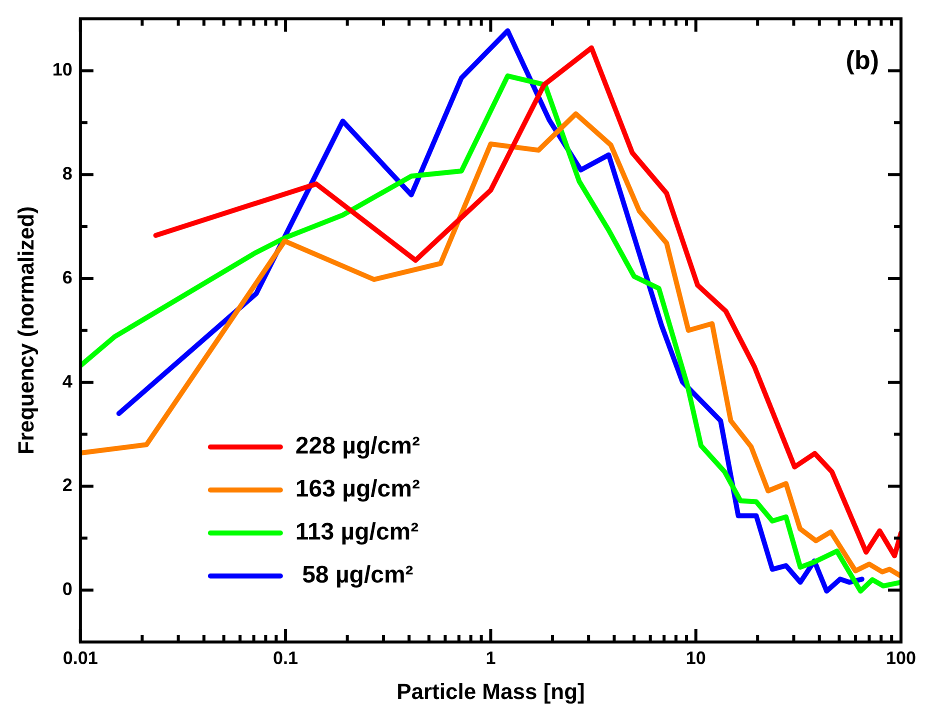  What do you see at coordinates (696, 658) in the screenshot?
I see `x-tick-label: 10` at bounding box center [696, 658].